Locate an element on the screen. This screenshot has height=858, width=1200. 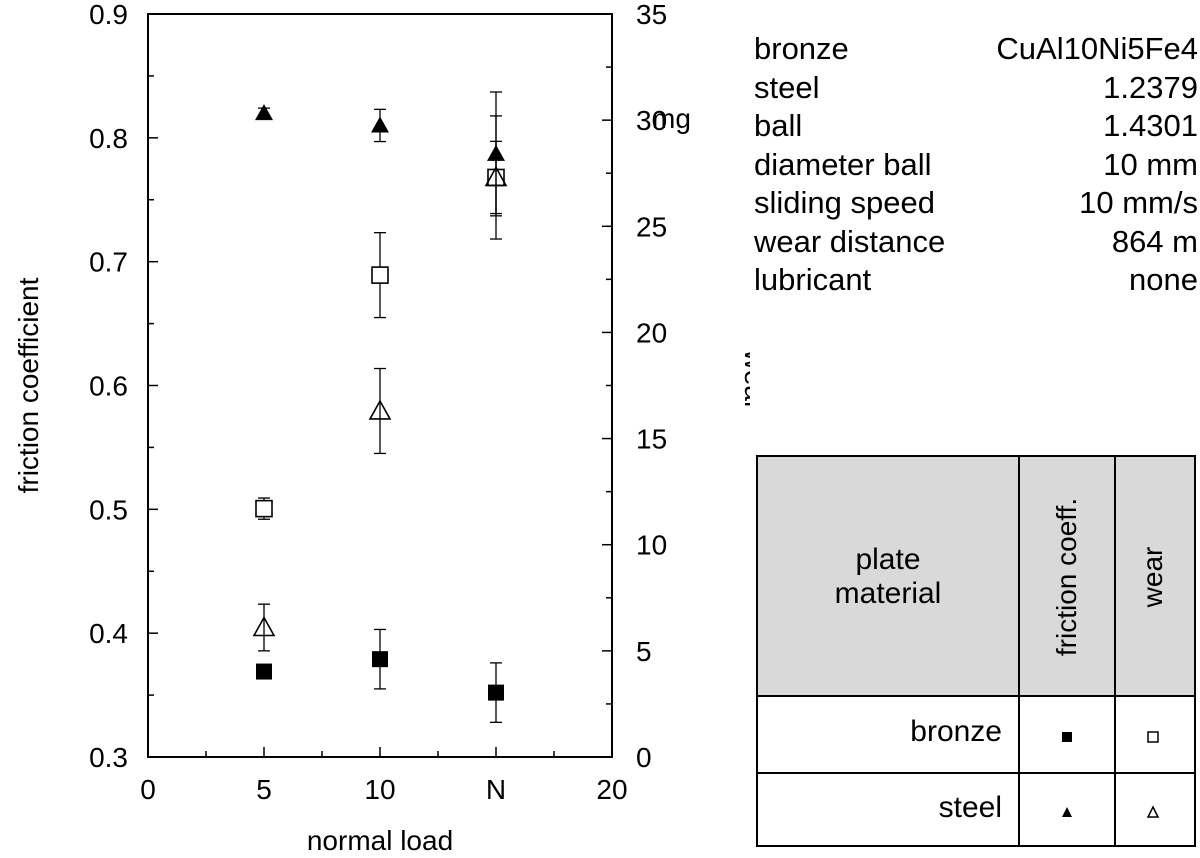
y2-tick-label: 10 is located at coordinates (651, 545).